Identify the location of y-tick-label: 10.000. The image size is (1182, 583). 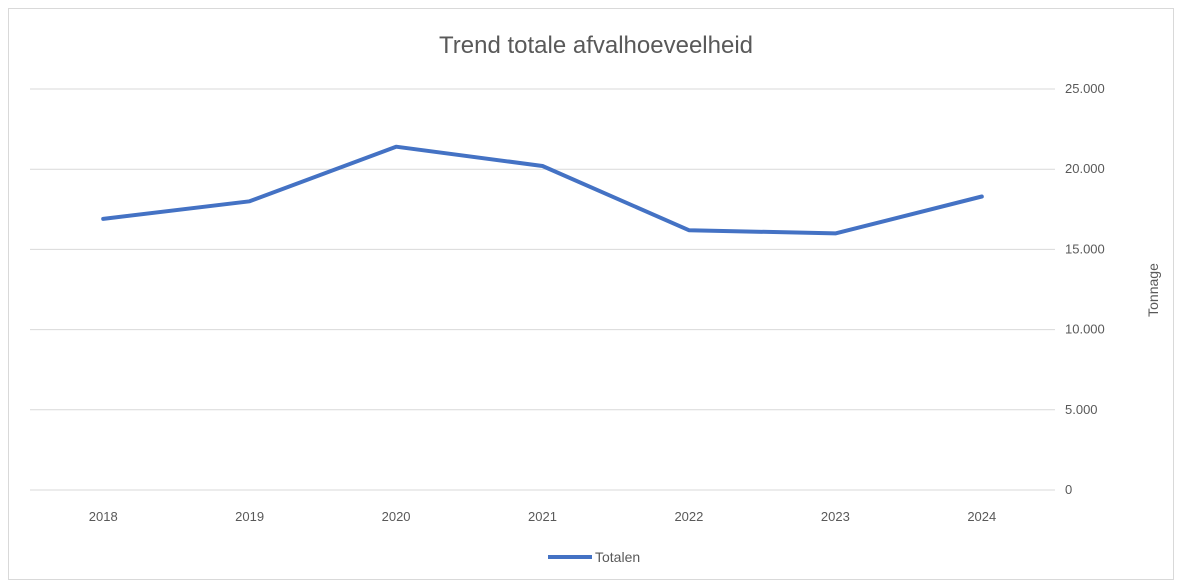
(1085, 329).